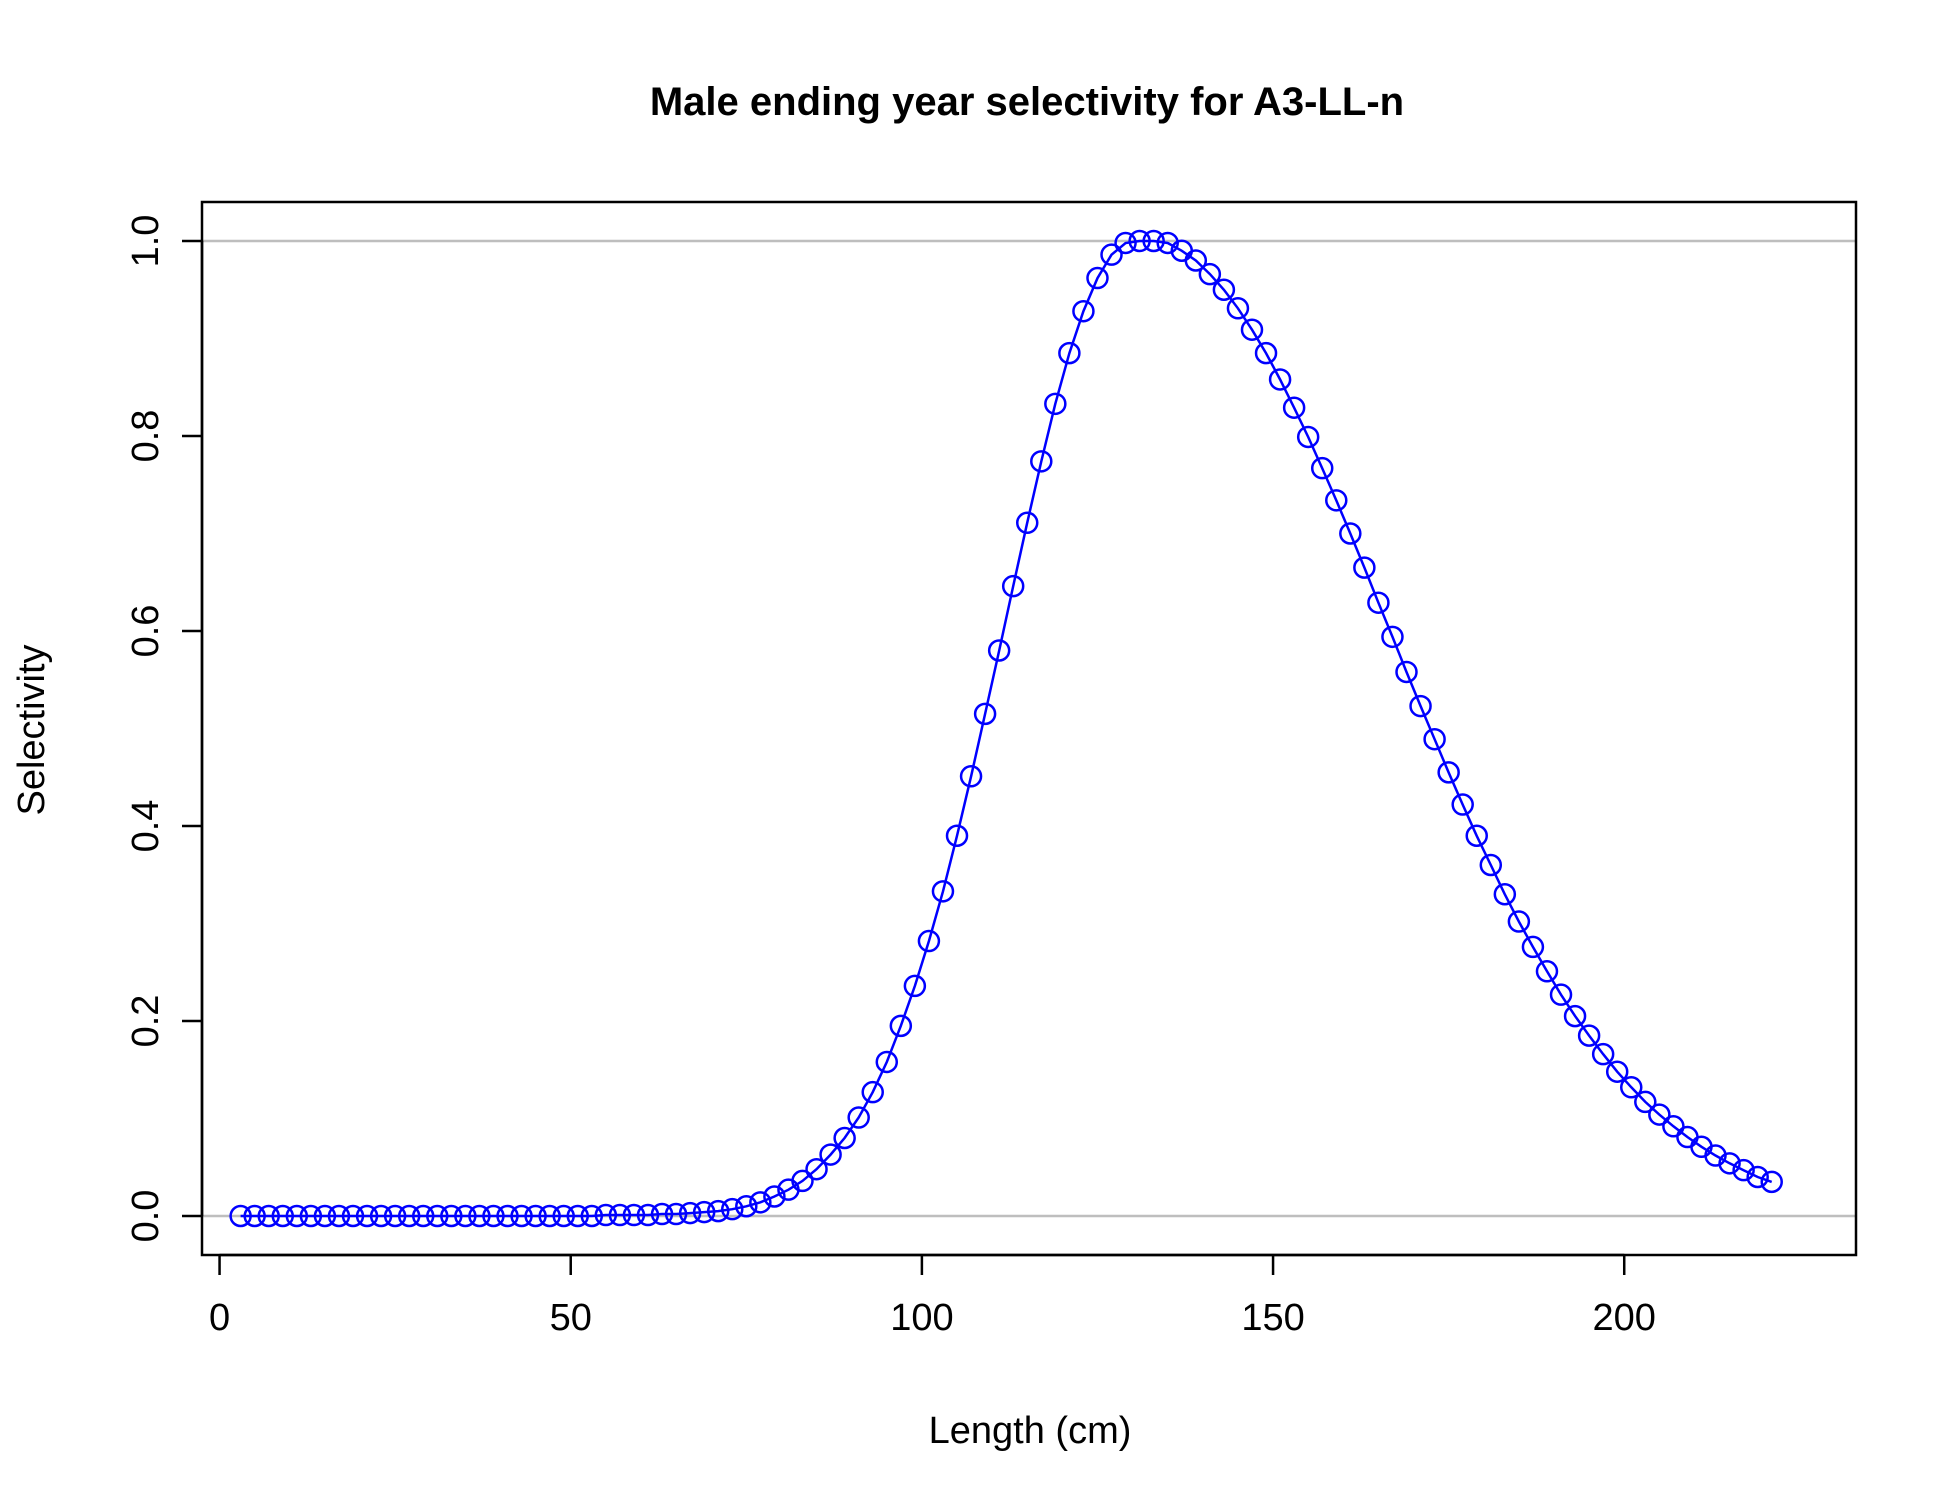 The width and height of the screenshot is (1950, 1500). I want to click on y-tick-label: 0.0, so click(146, 1216).